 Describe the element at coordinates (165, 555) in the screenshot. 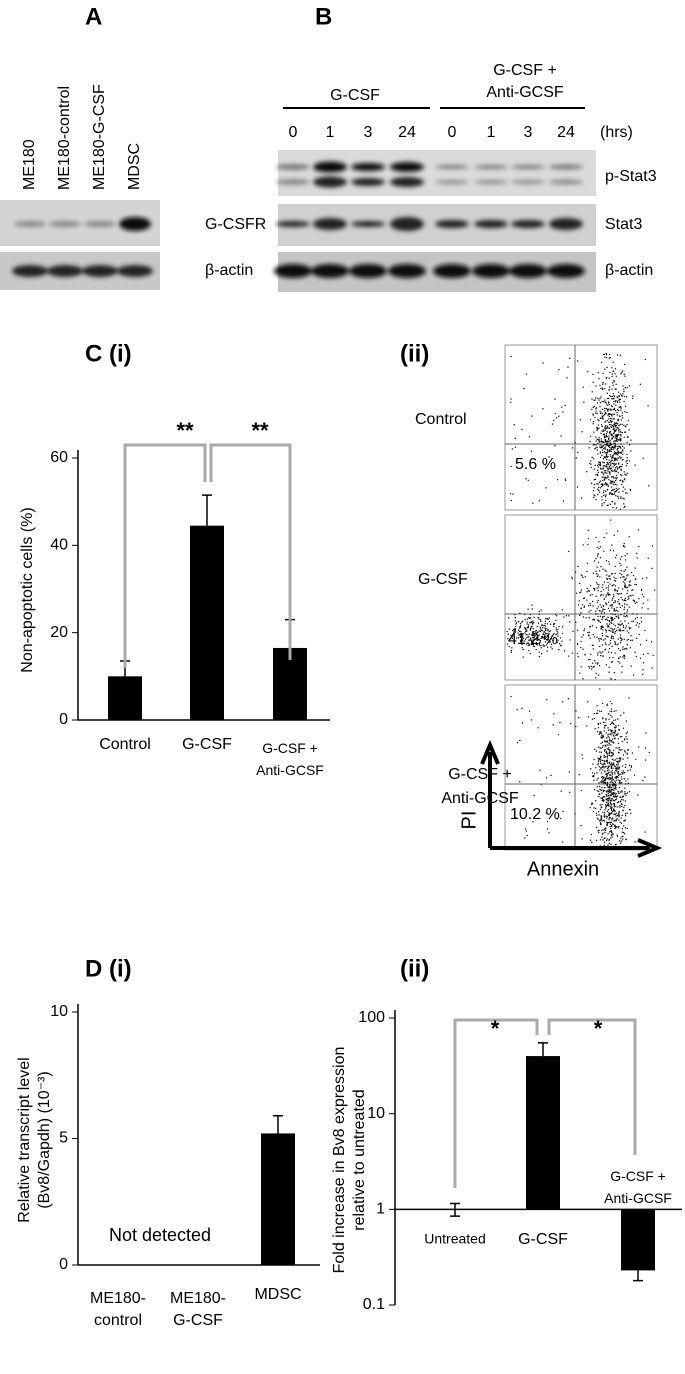

I see `significance-bracket` at that location.